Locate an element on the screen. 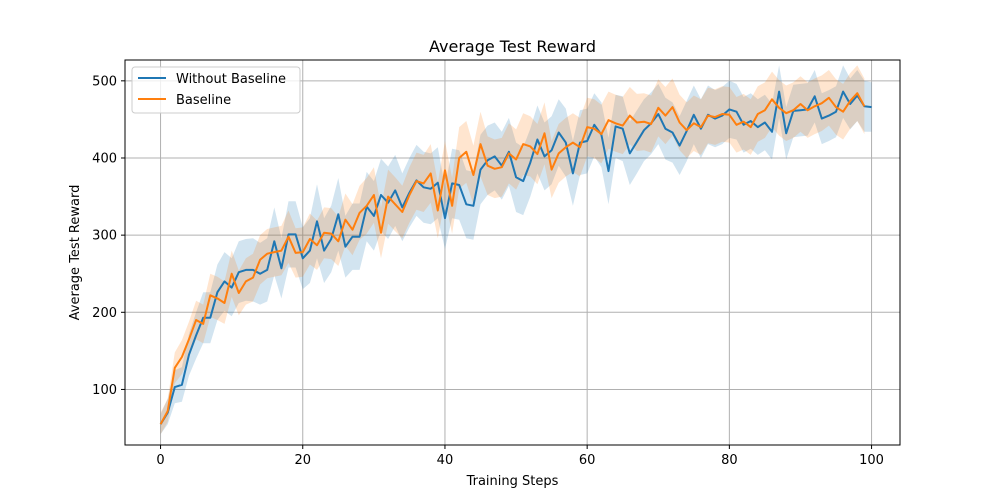 The width and height of the screenshot is (1000, 500). x-tick-label: 40 is located at coordinates (445, 460).